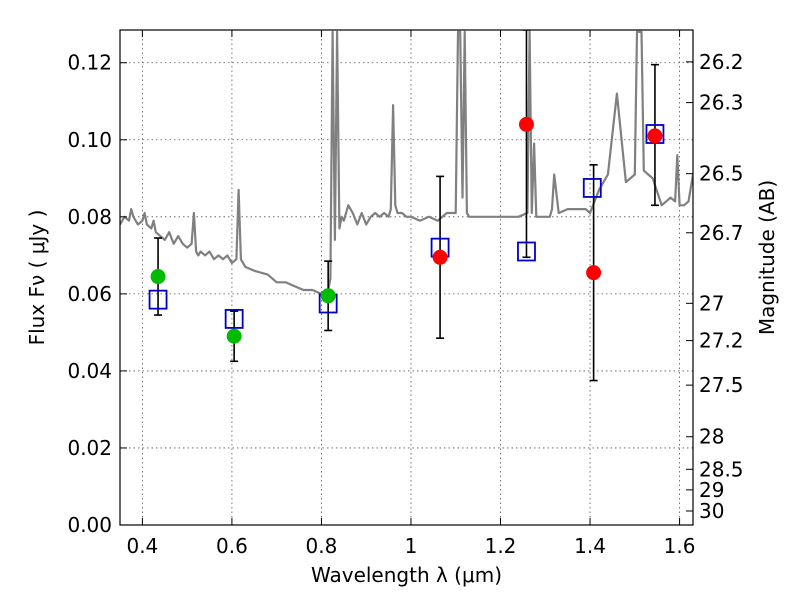 The image size is (800, 600). What do you see at coordinates (89, 448) in the screenshot?
I see `y-tick-label: 0.02` at bounding box center [89, 448].